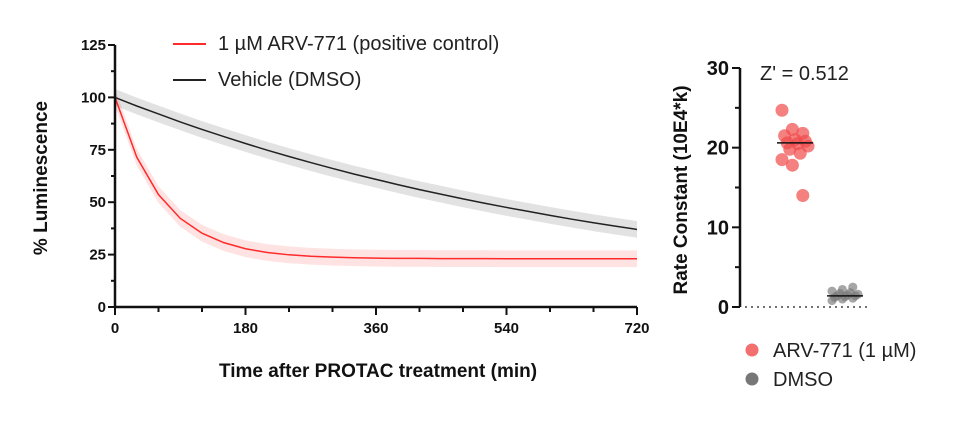 The image size is (971, 436). I want to click on right-y-tick-label: 30, so click(718, 69).